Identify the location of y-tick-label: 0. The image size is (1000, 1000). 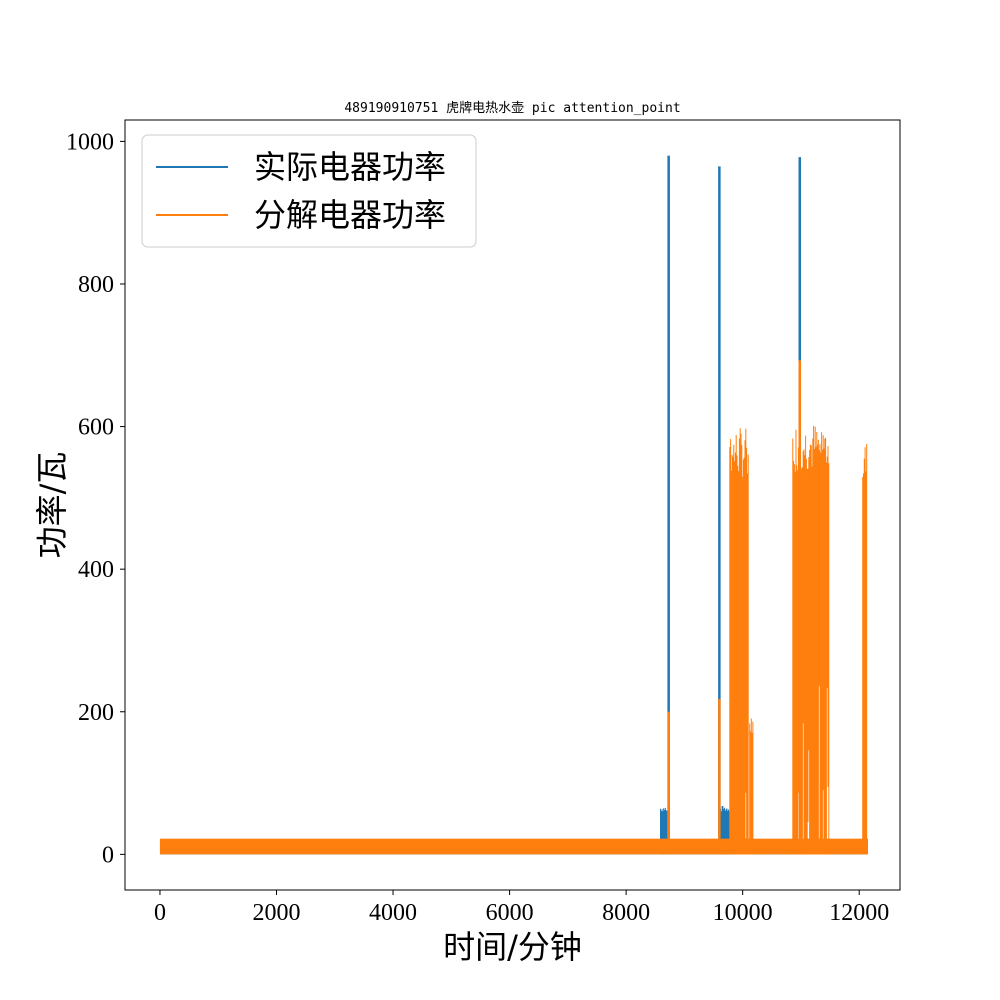
(108, 855).